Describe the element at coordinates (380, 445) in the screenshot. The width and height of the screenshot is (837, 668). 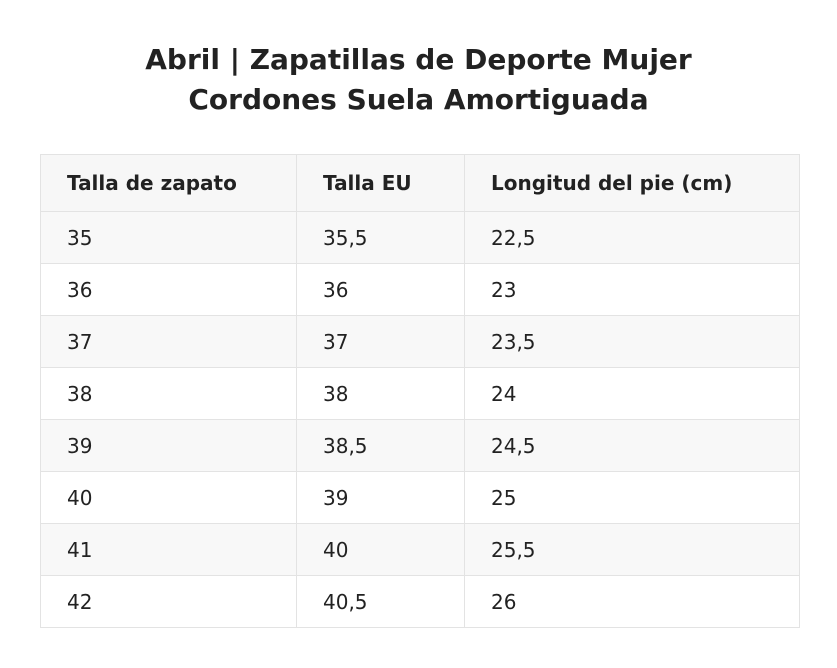
I see `eu-size-cell: 38,5` at that location.